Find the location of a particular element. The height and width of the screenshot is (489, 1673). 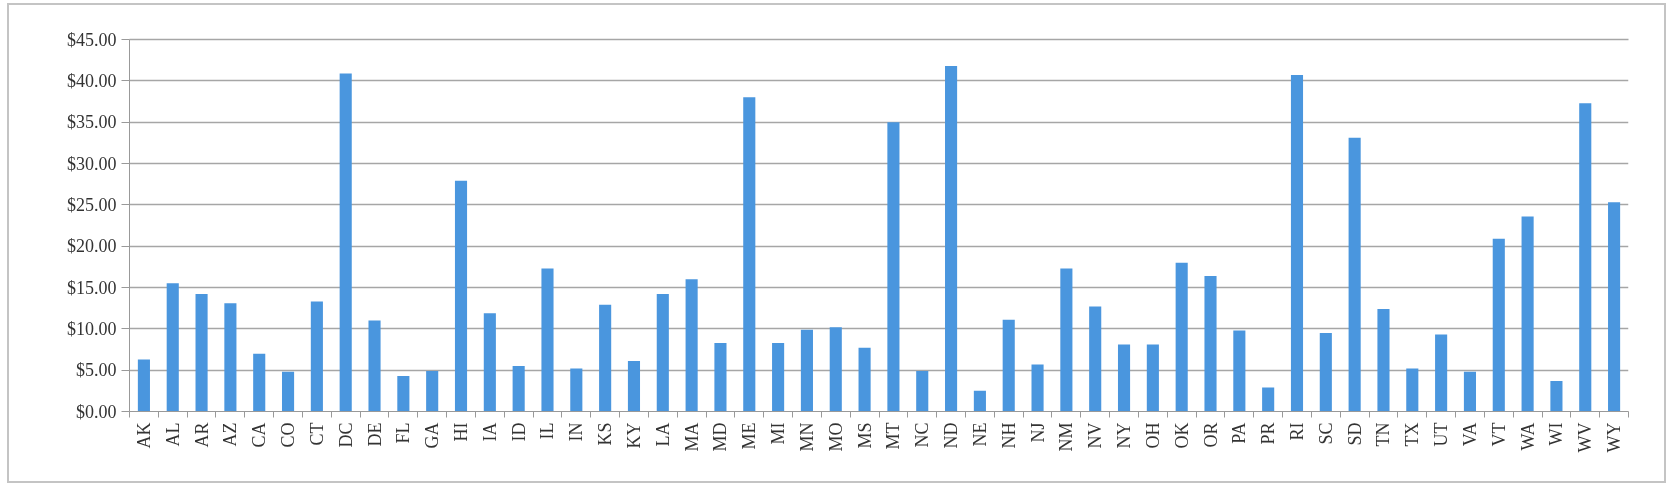

y-tick-label: $30.00 is located at coordinates (92, 163).